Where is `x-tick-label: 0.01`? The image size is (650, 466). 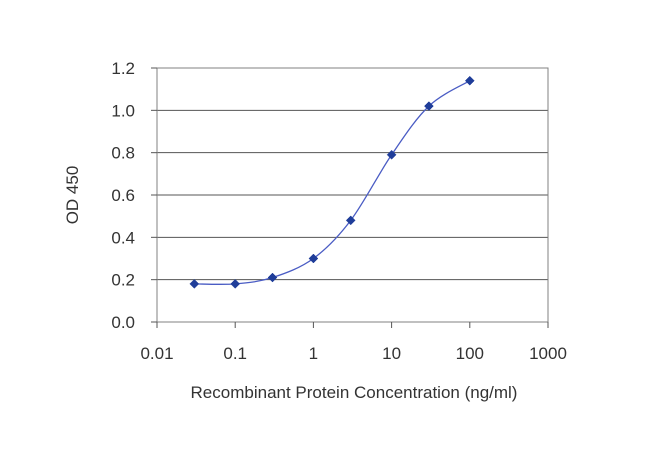 x-tick-label: 0.01 is located at coordinates (156, 353).